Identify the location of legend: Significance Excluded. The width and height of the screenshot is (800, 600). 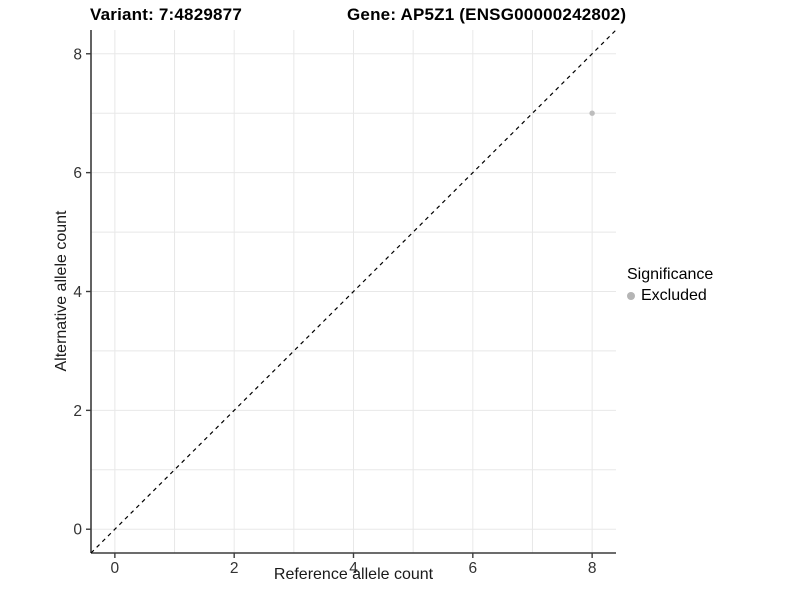
(670, 285).